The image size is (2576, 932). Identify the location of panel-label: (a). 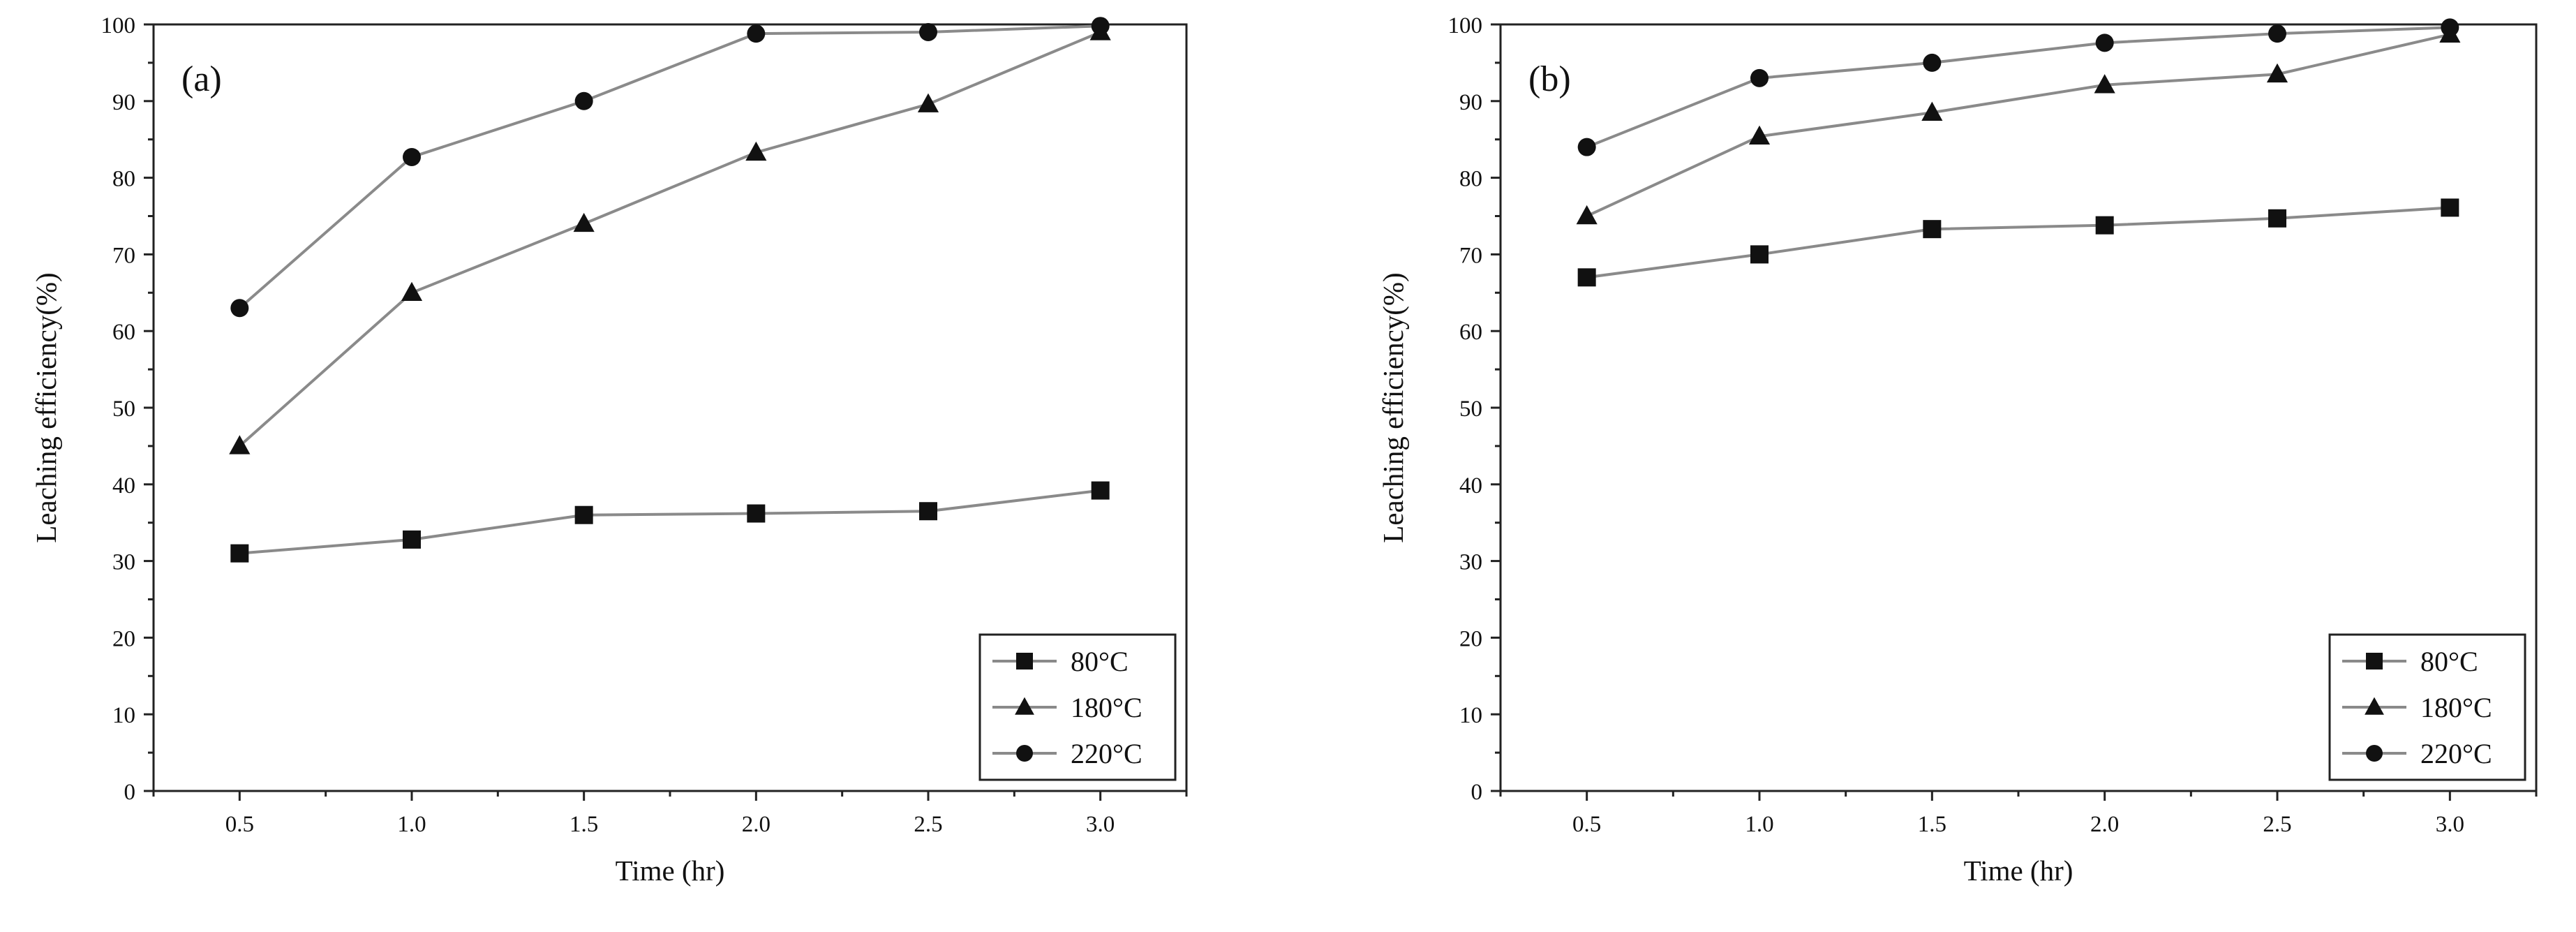
(202, 79).